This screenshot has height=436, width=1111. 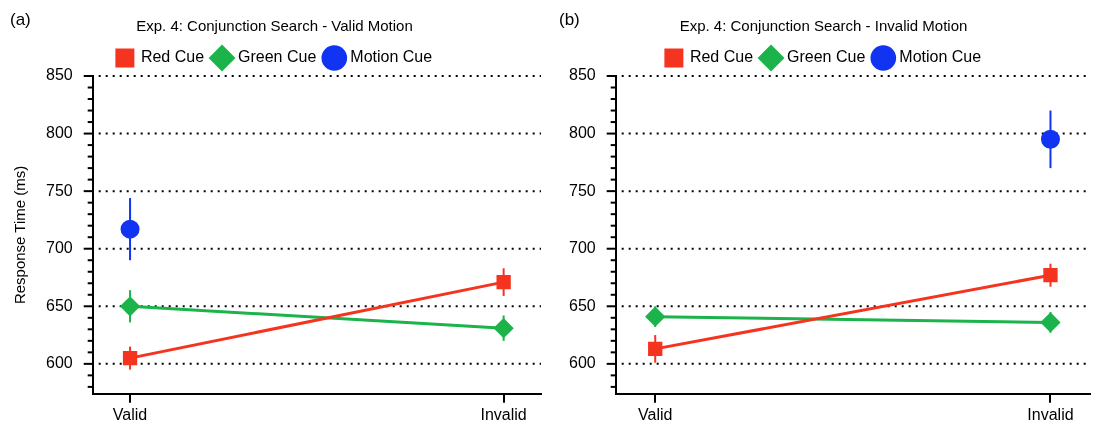 I want to click on chart-title: Exp. 4: Conjunction Search - Invalid Motion, so click(x=823, y=26).